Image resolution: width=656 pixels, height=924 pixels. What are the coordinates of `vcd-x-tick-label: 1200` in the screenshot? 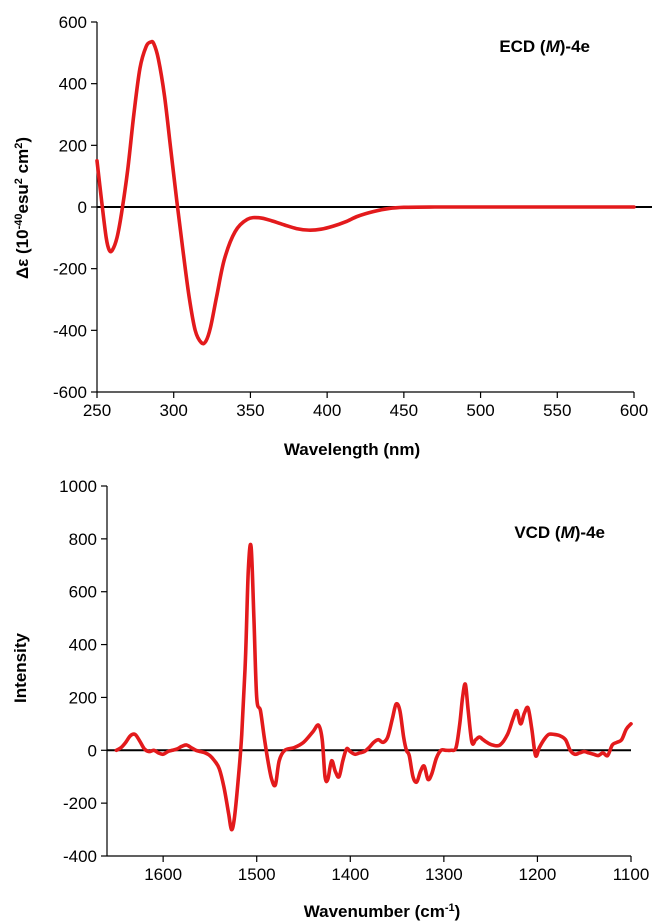 It's located at (538, 874).